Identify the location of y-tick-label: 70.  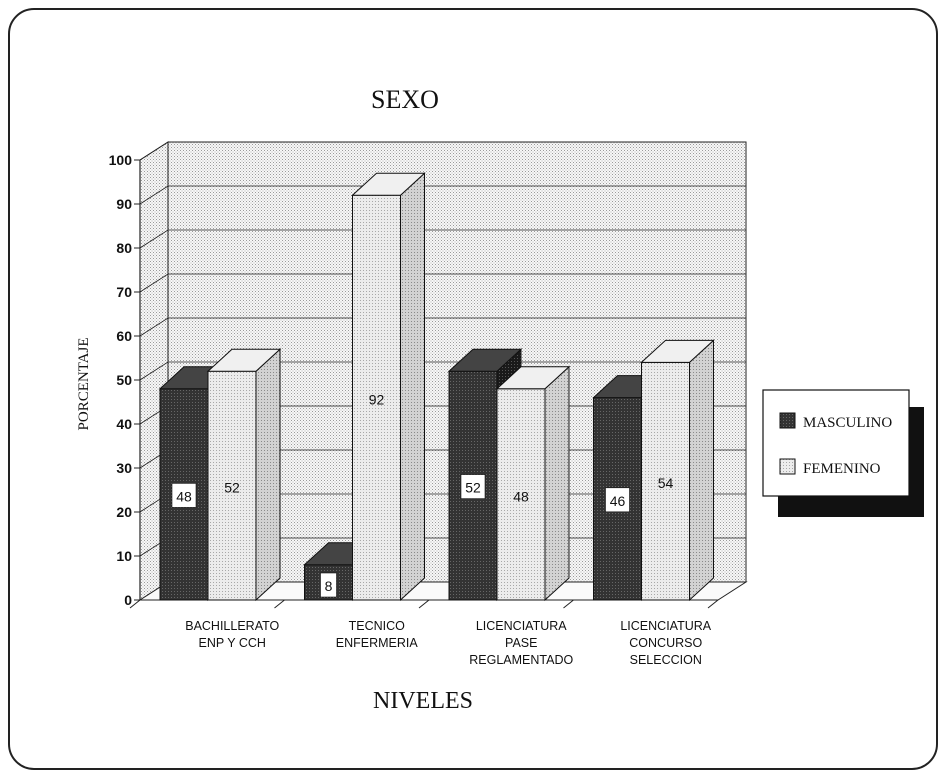
(124, 292).